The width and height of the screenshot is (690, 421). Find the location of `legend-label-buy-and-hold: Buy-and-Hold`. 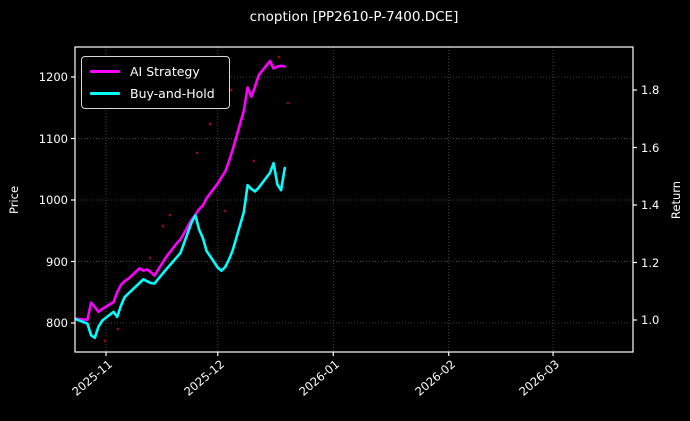

legend-label-buy-and-hold: Buy-and-Hold is located at coordinates (172, 93).